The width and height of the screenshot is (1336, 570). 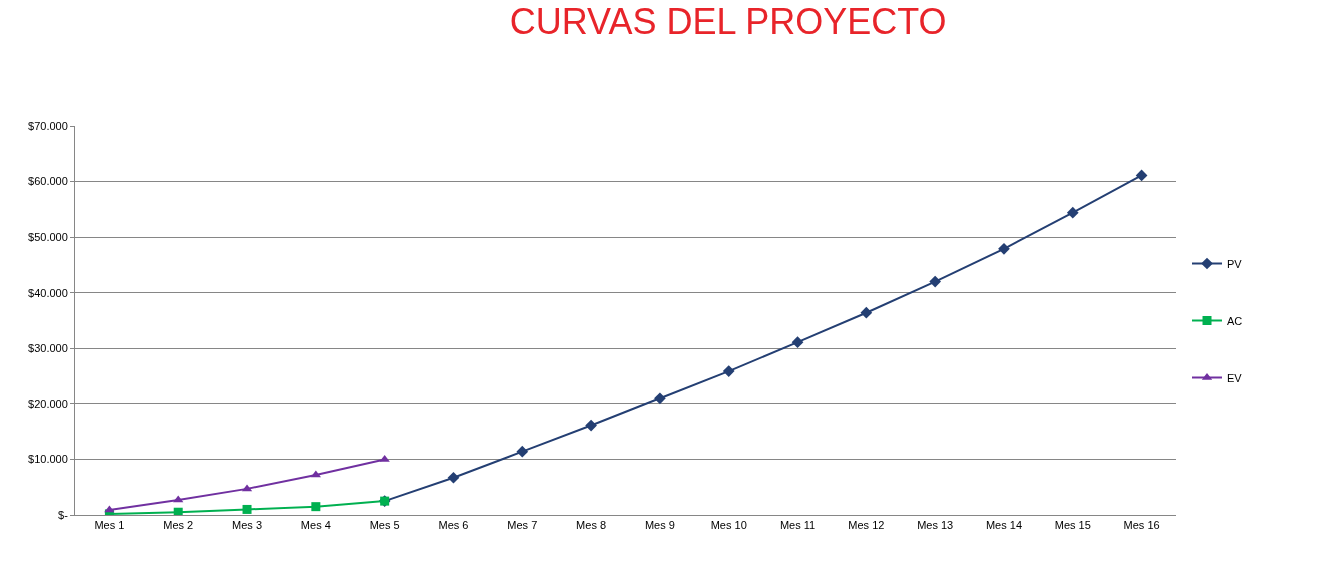 What do you see at coordinates (1141, 525) in the screenshot?
I see `x-tick-label: Mes 16` at bounding box center [1141, 525].